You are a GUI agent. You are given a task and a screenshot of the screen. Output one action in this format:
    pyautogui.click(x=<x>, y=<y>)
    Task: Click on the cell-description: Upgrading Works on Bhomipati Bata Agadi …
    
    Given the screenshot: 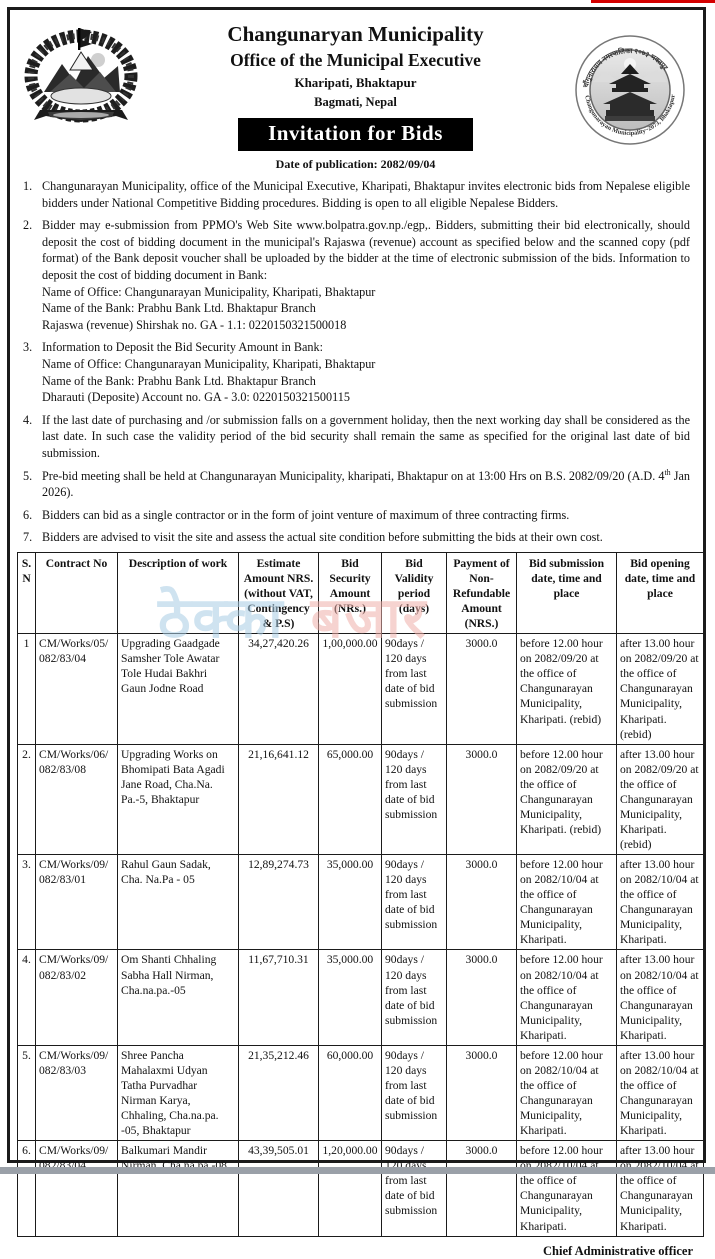 What is the action you would take?
    pyautogui.click(x=178, y=799)
    